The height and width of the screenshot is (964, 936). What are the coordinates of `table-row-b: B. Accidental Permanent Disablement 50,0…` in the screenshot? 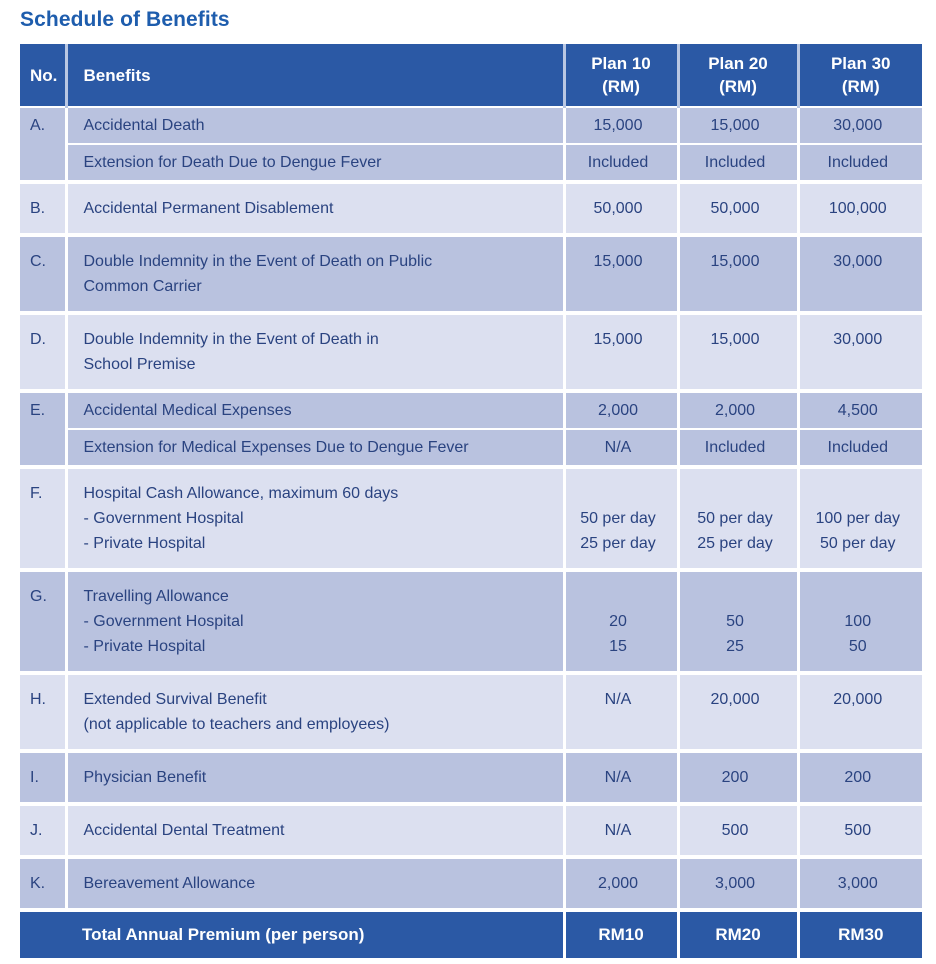 It's located at (471, 207).